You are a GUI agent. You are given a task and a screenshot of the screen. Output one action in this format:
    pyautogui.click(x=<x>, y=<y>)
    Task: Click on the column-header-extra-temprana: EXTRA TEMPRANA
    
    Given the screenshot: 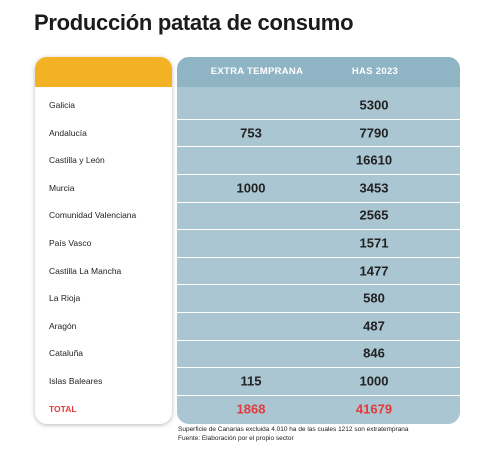 What is the action you would take?
    pyautogui.click(x=257, y=71)
    